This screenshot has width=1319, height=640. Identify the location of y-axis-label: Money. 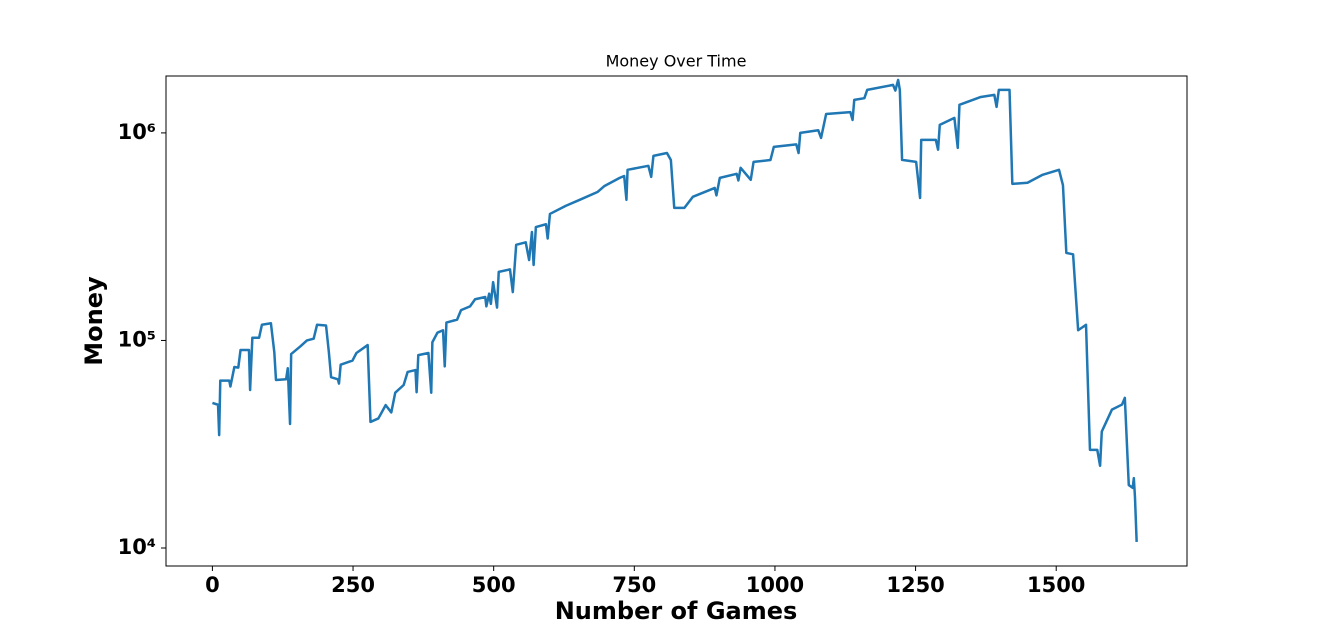
(94, 321).